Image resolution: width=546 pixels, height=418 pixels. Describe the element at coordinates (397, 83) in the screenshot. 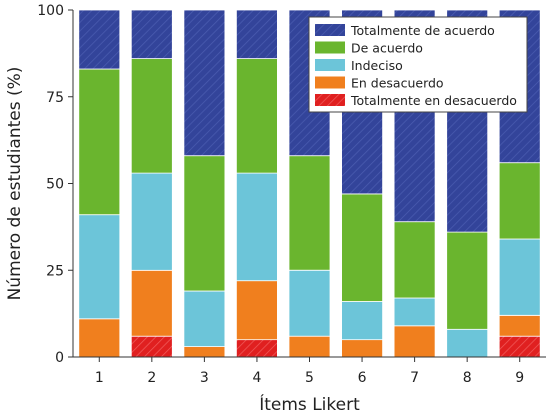

I see `legend-label-en-desacuerdo: En desacuerdo` at that location.